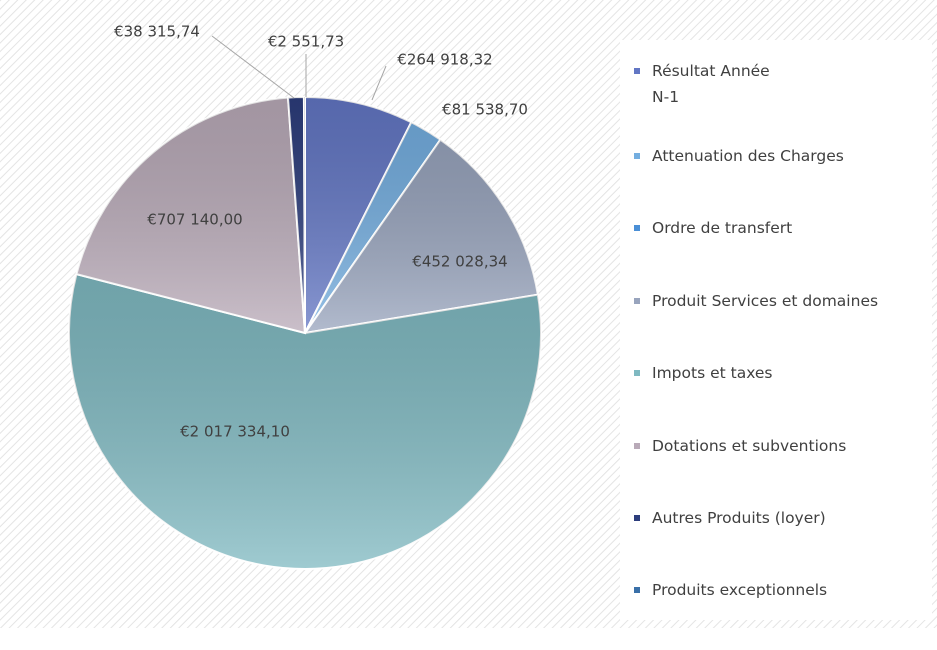 The height and width of the screenshot is (650, 937). I want to click on data-label: €38 315,74, so click(157, 32).